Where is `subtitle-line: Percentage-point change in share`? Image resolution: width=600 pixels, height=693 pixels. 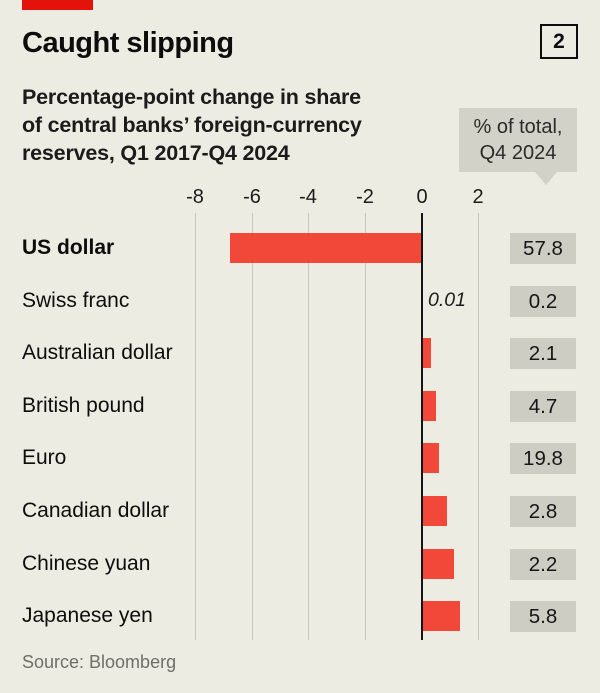
subtitle-line: Percentage-point change in share is located at coordinates (191, 97).